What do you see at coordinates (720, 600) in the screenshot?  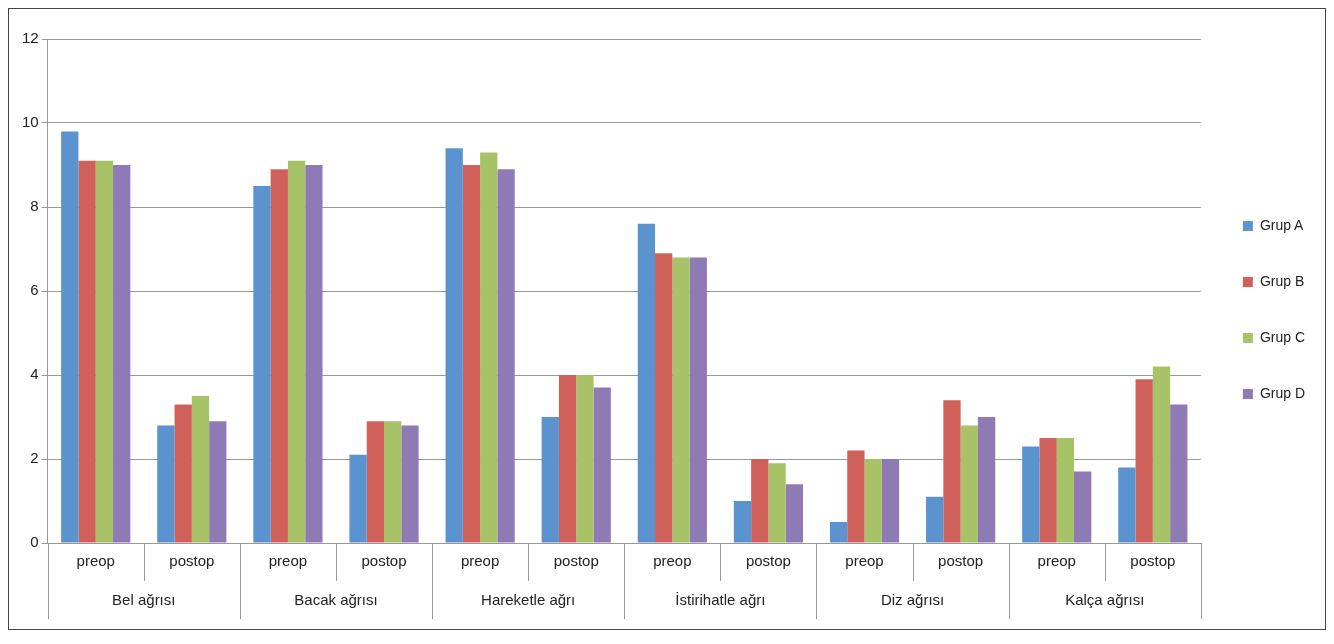 I see `text: İstirihatle ağrı` at bounding box center [720, 600].